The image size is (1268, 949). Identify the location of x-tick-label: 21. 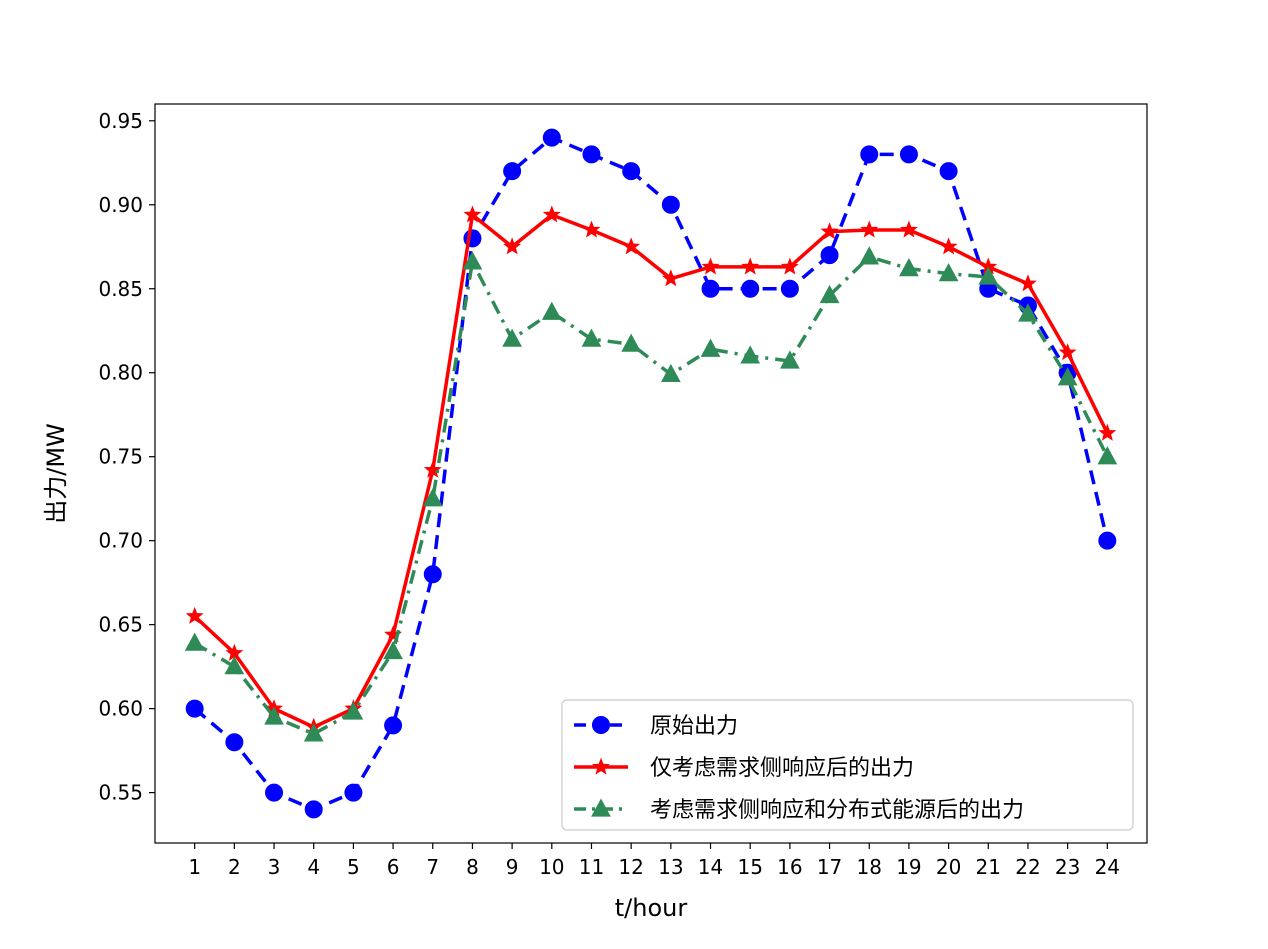
(988, 867).